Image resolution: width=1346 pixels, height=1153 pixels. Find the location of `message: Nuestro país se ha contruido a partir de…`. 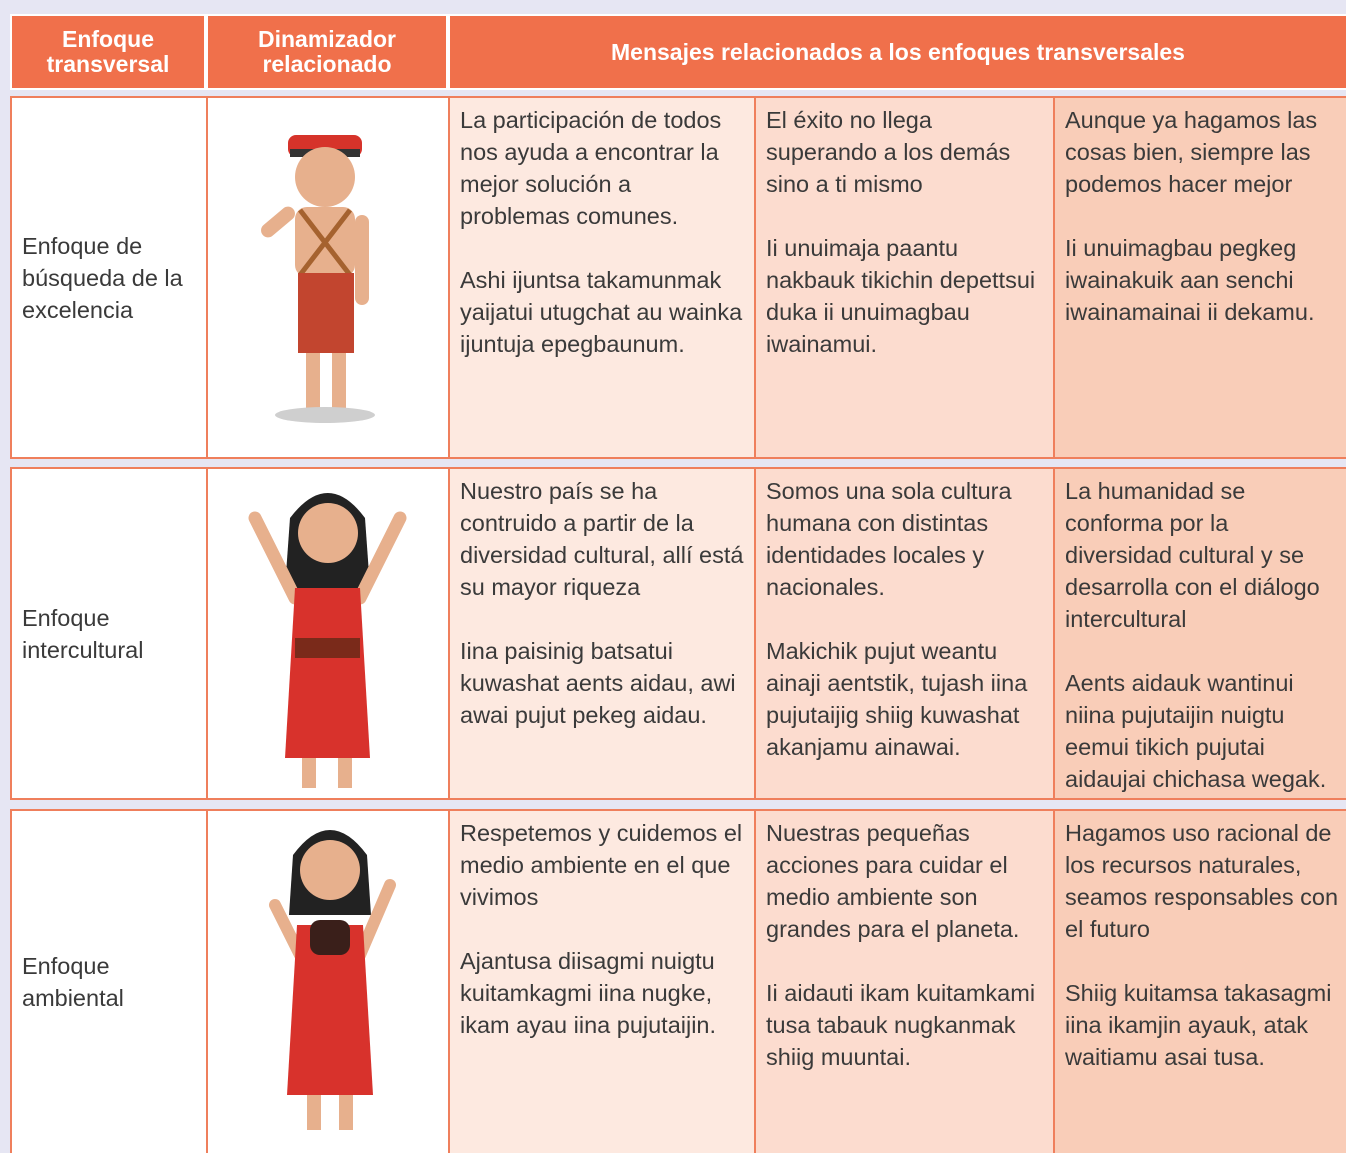

message: Nuestro país se ha contruido a partir de… is located at coordinates (602, 539).